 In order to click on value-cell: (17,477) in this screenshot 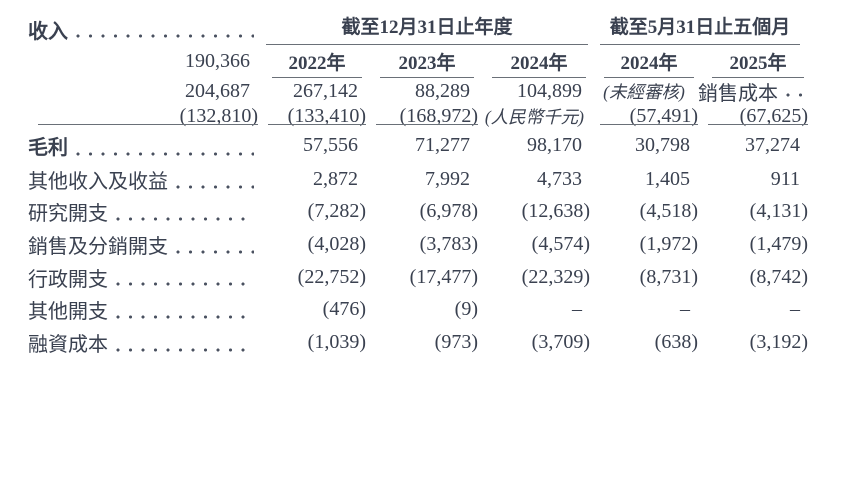, I will do `click(443, 276)`.